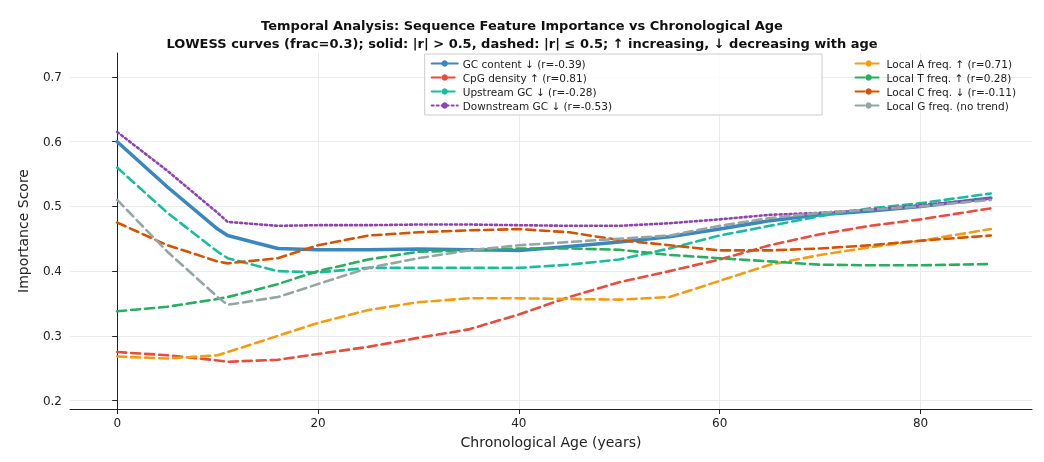 The image size is (1044, 462). I want to click on chart-subtitle: LOWESS curves (frac=0.3); solid: |r| > 0.5, dashed: |r| ≤ 0.5; ↑ increasing, ↓ decreasing with age, so click(522, 43).